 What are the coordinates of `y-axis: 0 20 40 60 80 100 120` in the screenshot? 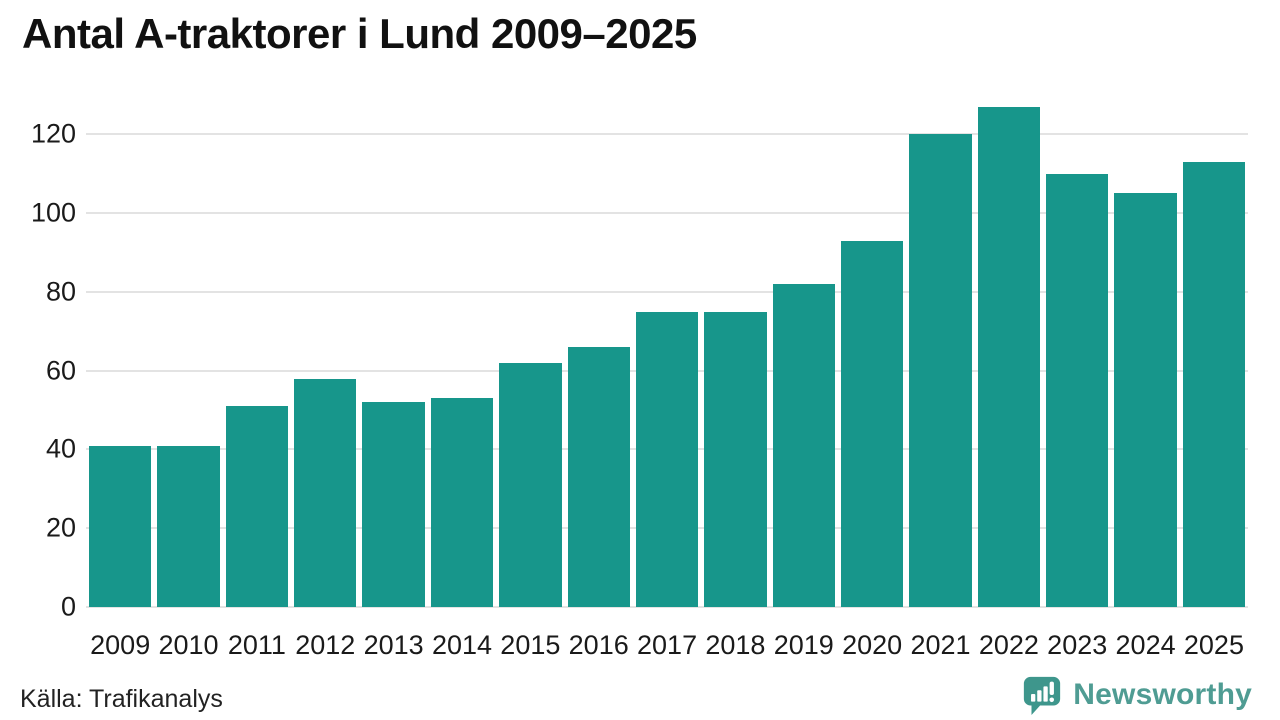 It's located at (38, 357).